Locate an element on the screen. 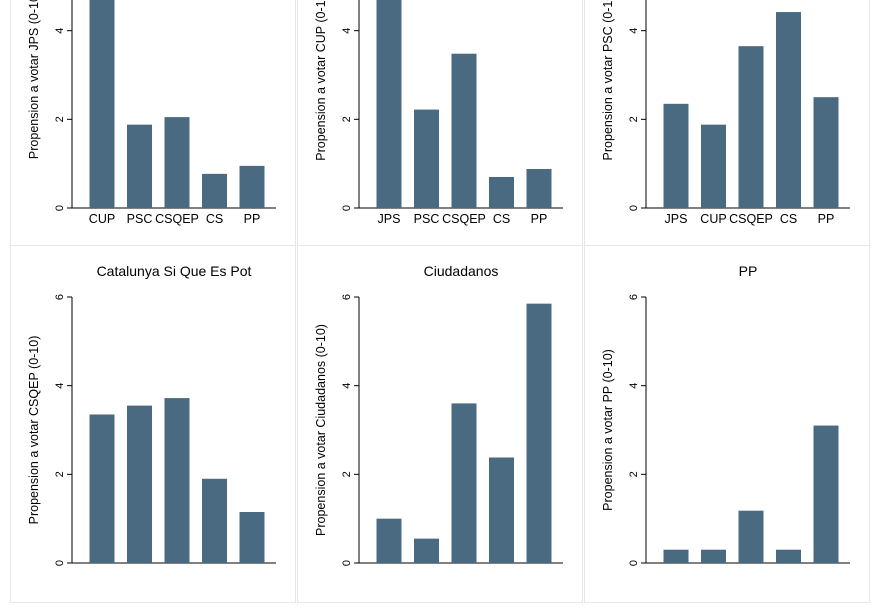  y-axis-label: Propension a votar CUP (0-10) is located at coordinates (321, 80).